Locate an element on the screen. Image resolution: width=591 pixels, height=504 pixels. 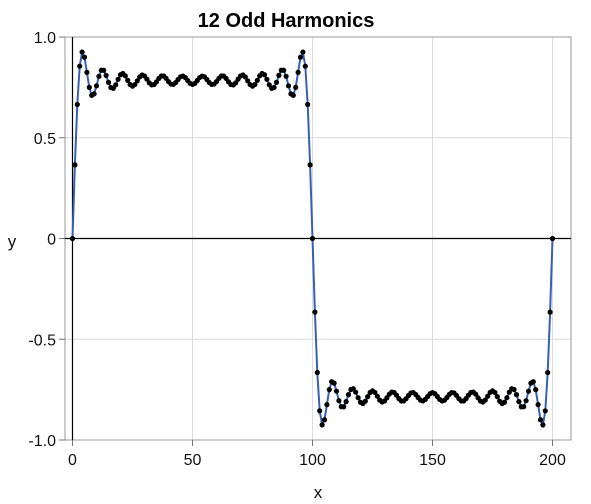
y-tick-label: -1.0 is located at coordinates (42, 441).